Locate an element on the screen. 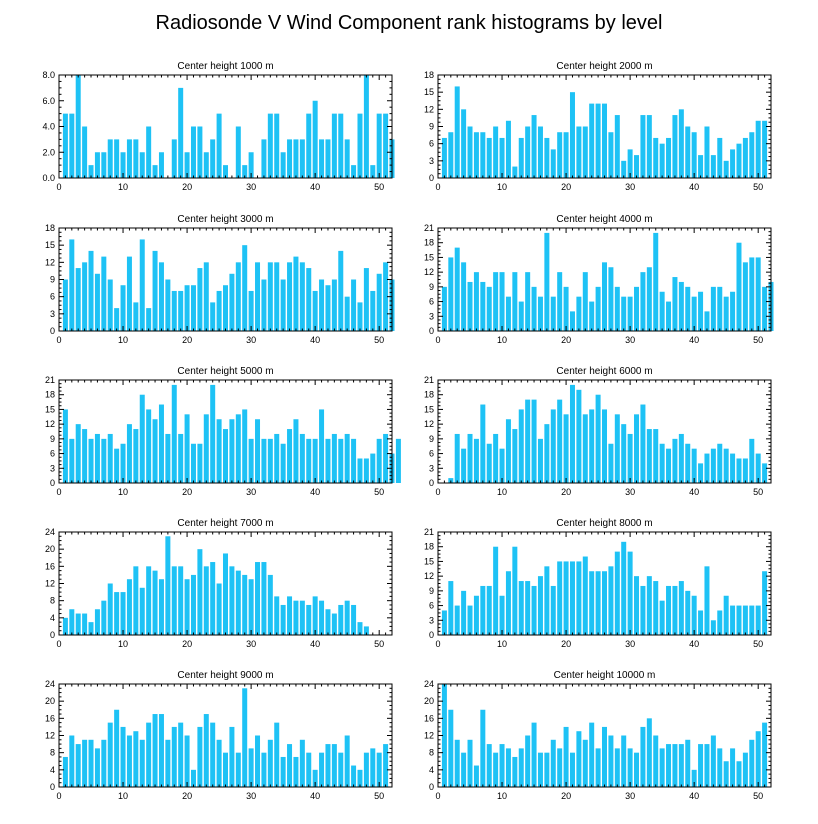 Image resolution: width=818 pixels, height=824 pixels. y-tick-label: 6 is located at coordinates (431, 144).